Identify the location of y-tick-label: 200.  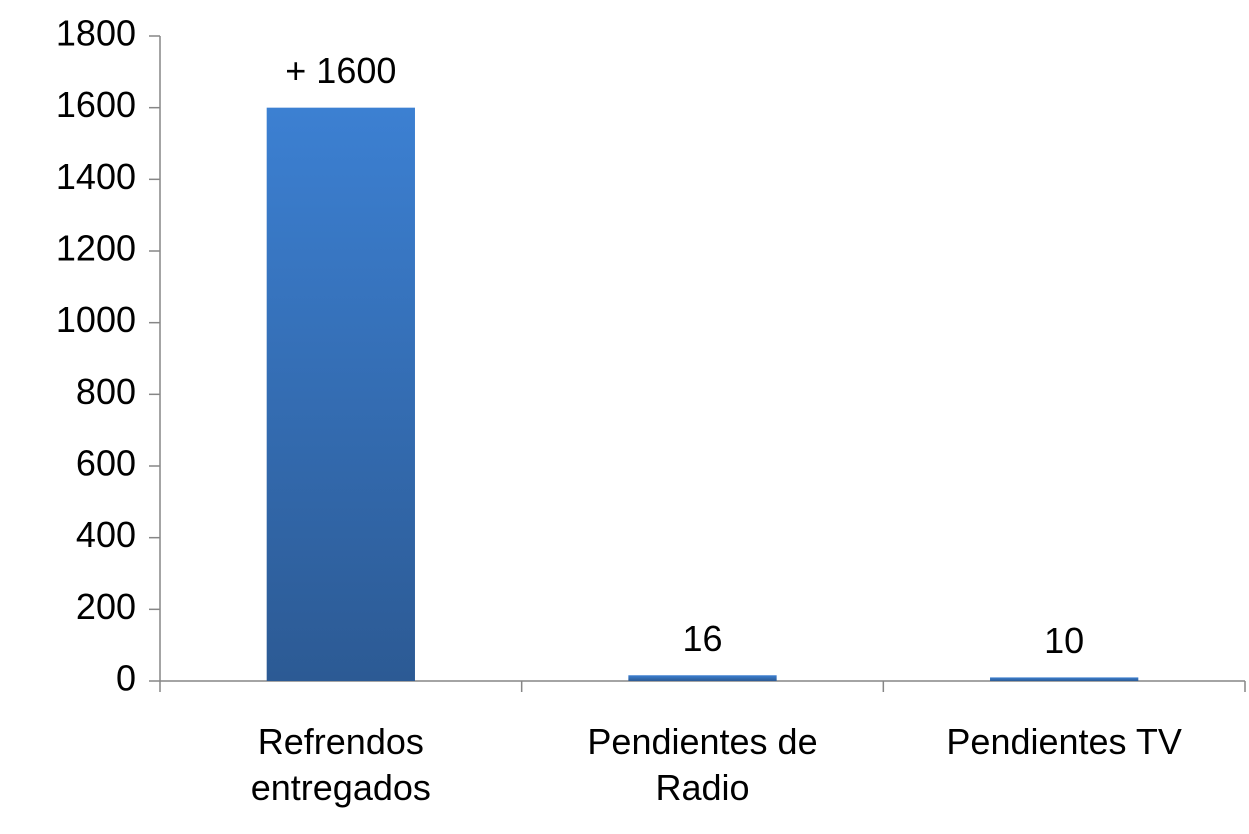
(106, 606).